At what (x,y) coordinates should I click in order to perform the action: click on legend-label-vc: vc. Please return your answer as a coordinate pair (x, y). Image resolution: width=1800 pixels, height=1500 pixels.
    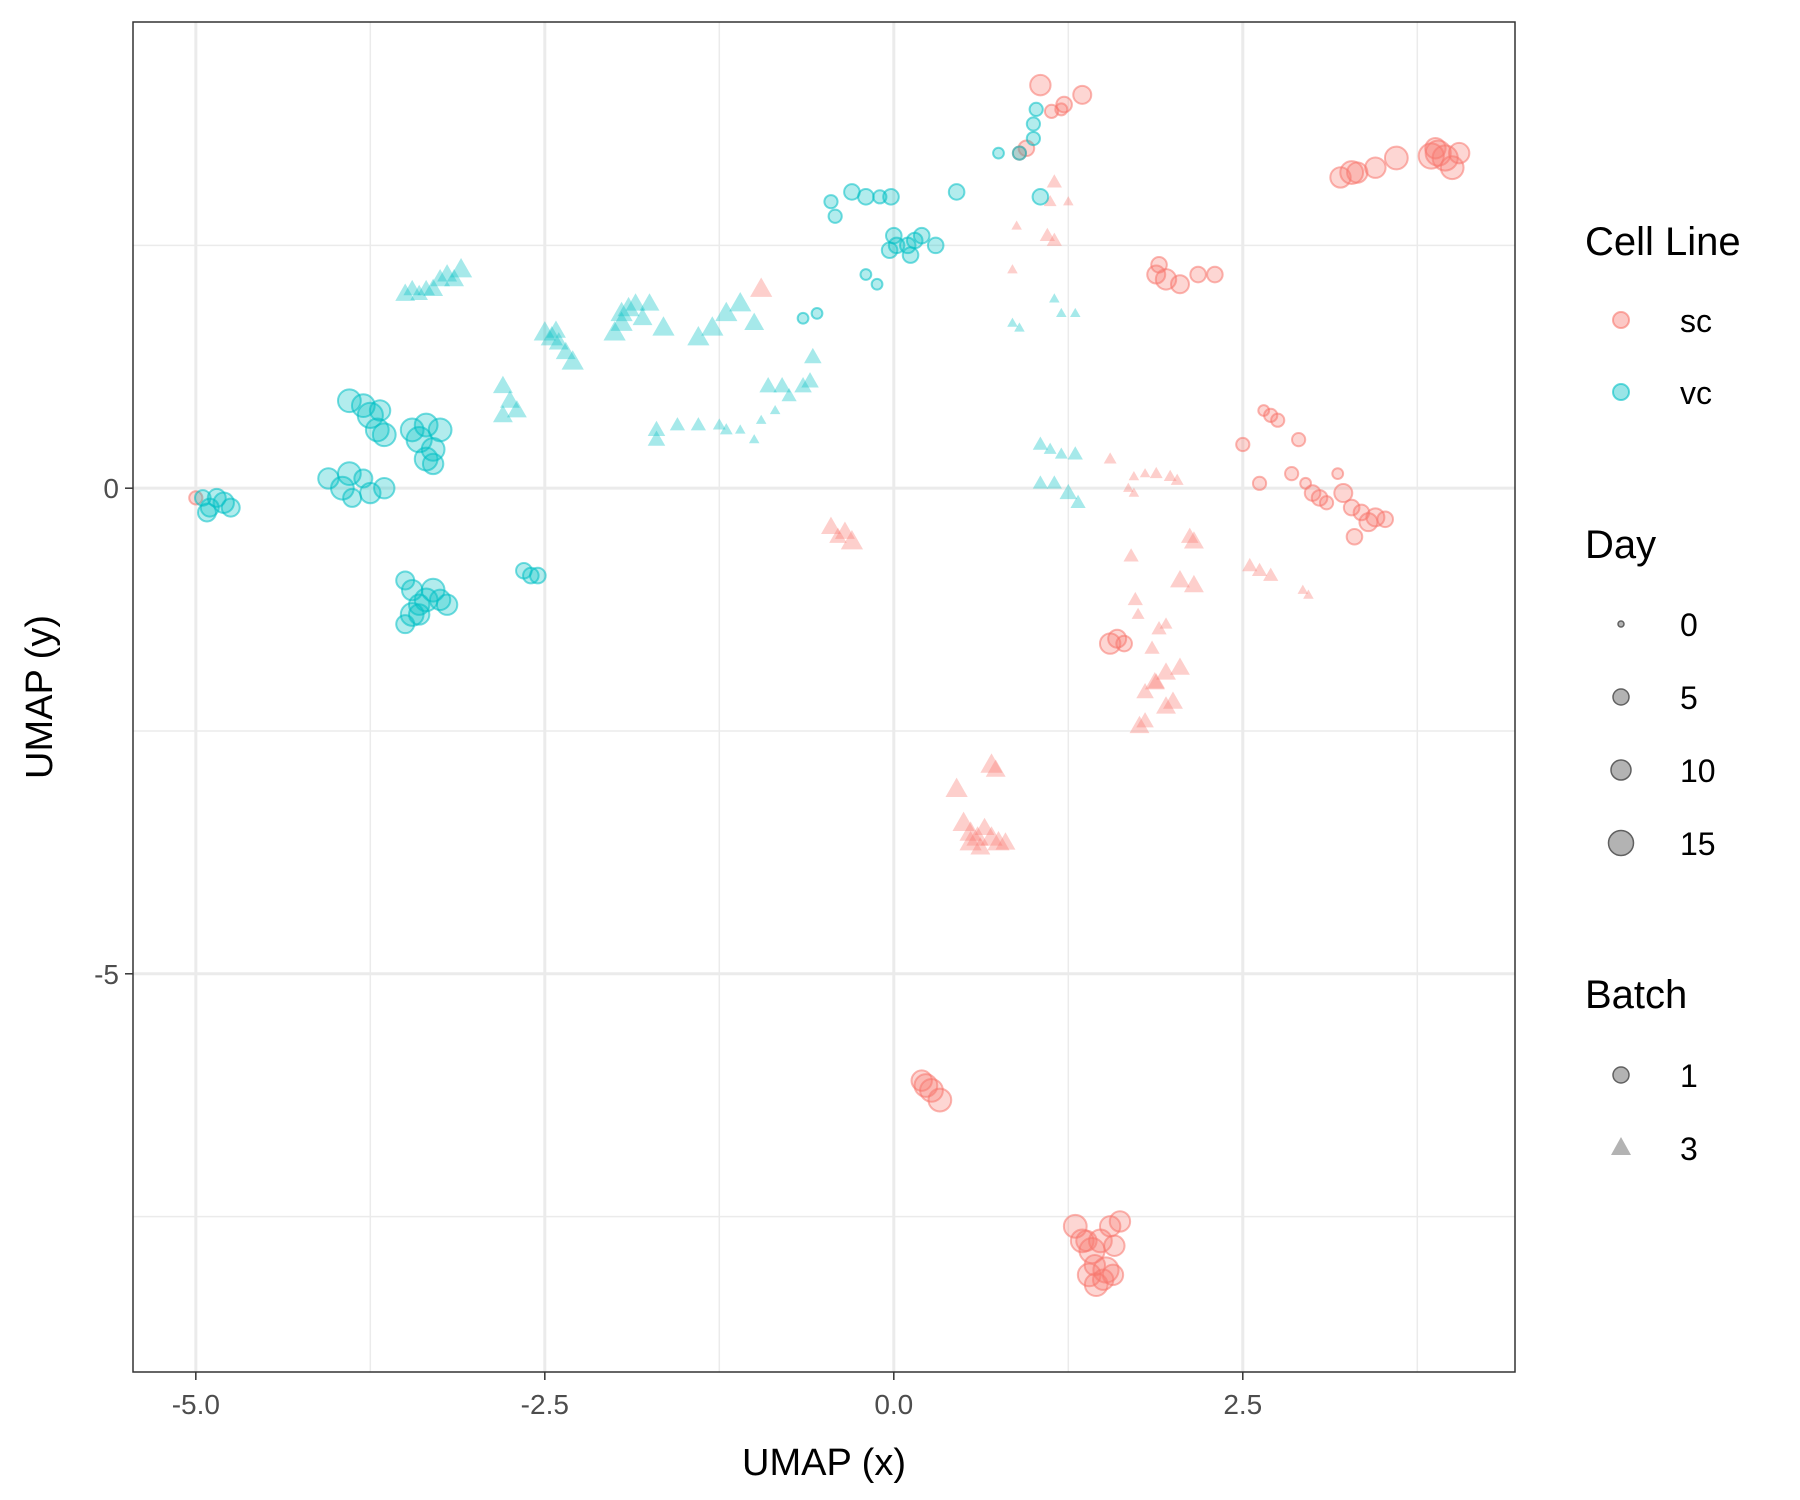
    Looking at the image, I should click on (1696, 393).